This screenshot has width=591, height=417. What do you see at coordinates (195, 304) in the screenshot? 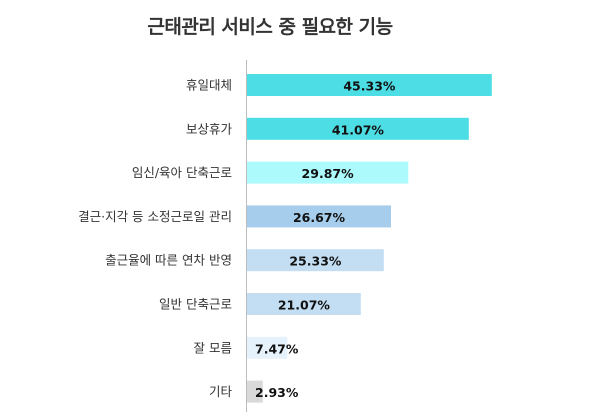
I see `category-label-5: 일반 단축근로` at bounding box center [195, 304].